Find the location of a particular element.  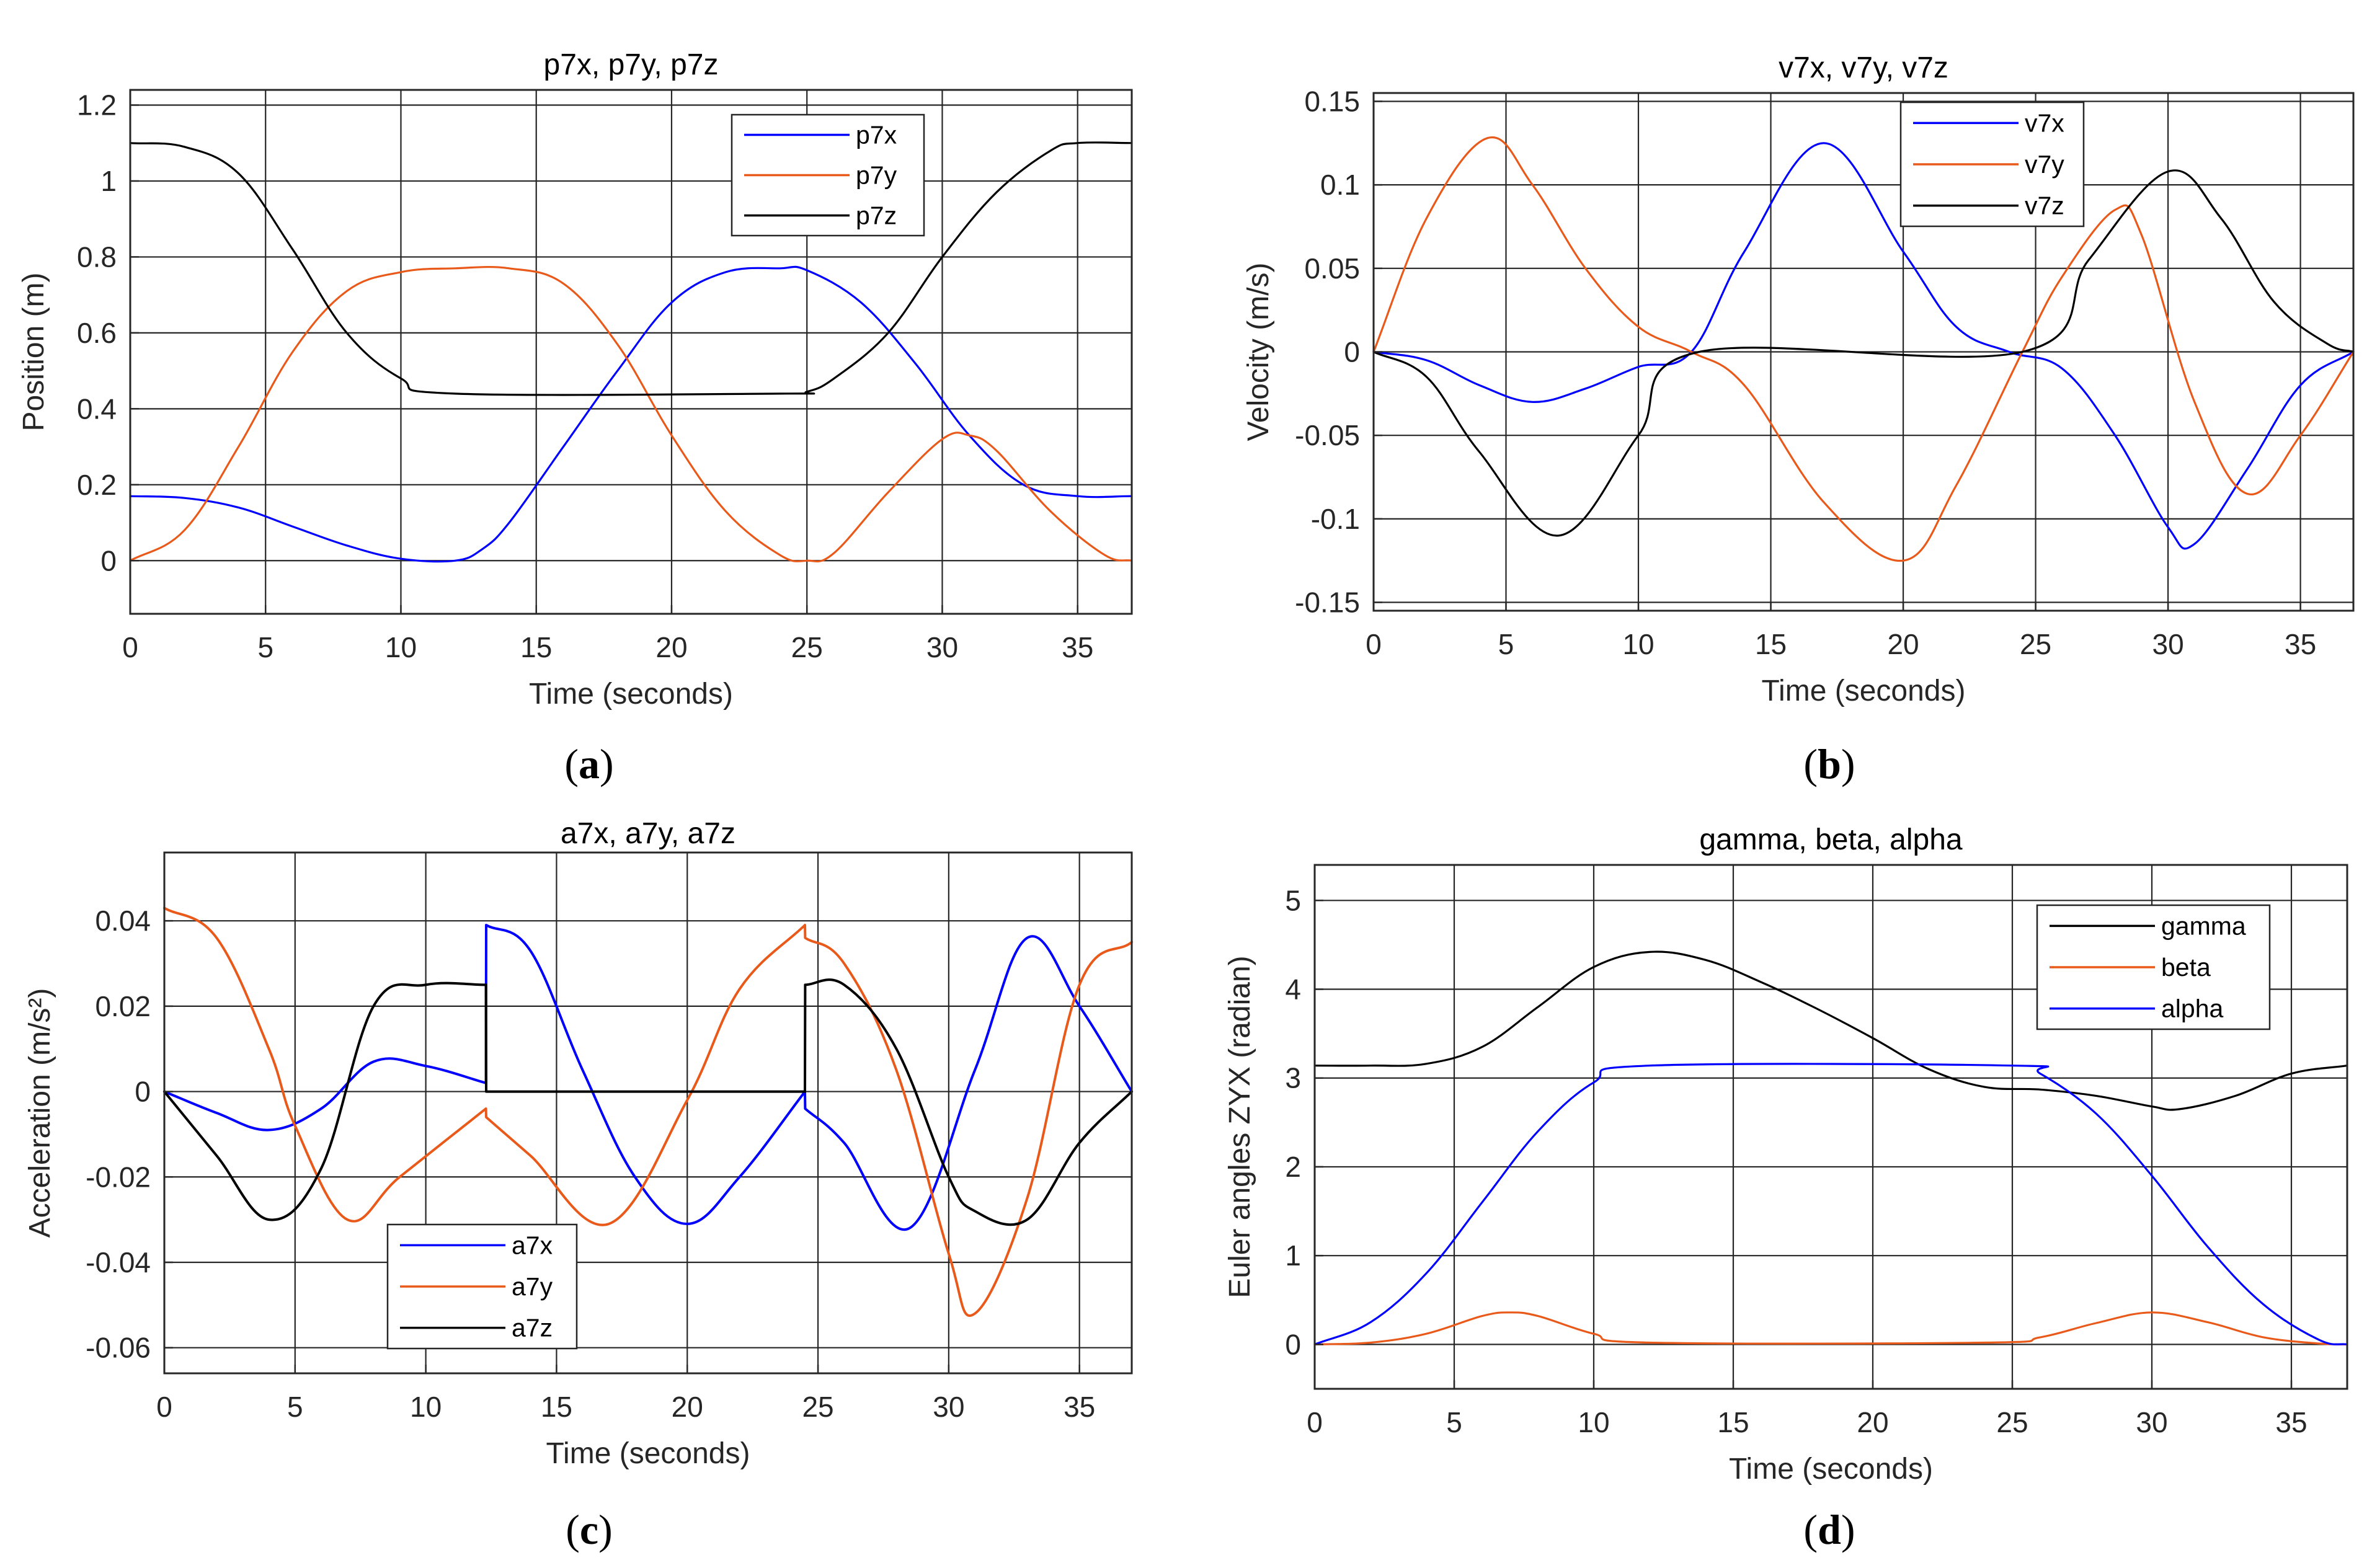

y-tick-label: 0.04 is located at coordinates (123, 921).